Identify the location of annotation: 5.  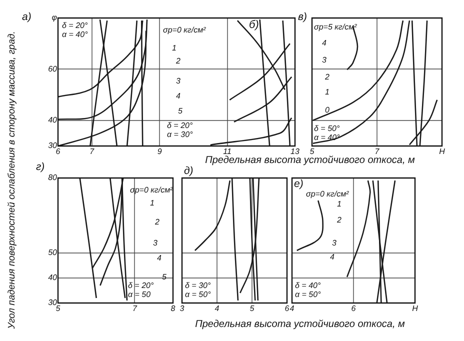
(180, 111).